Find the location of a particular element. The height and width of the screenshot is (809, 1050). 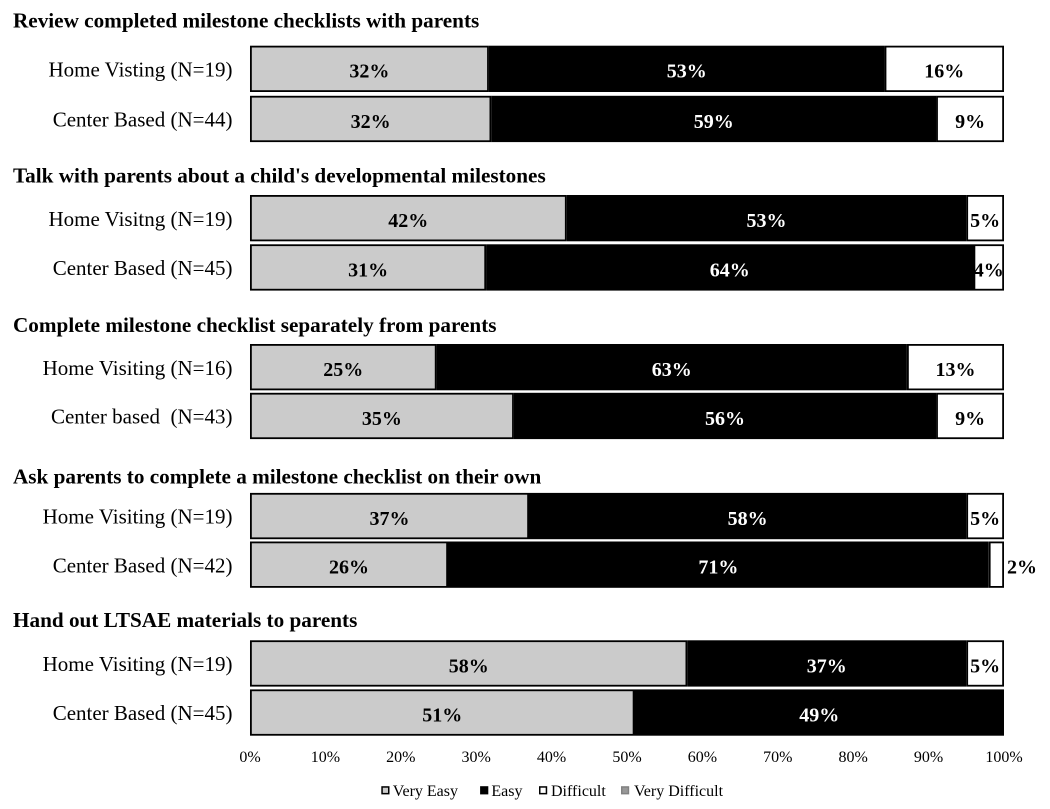

svg-text: 10% is located at coordinates (325, 757).